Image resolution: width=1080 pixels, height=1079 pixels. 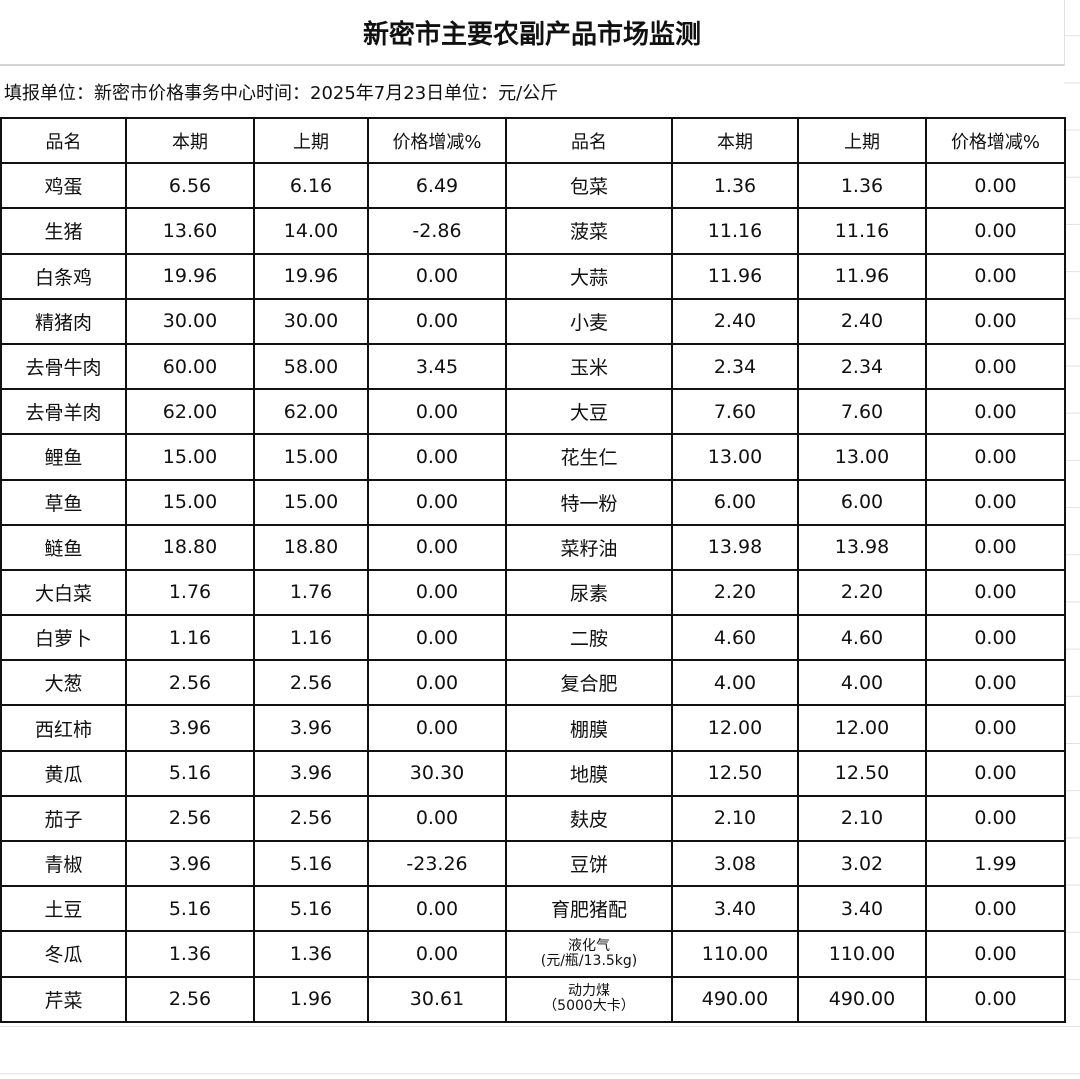 What do you see at coordinates (862, 457) in the screenshot?
I see `previous-price-cell: 13.00` at bounding box center [862, 457].